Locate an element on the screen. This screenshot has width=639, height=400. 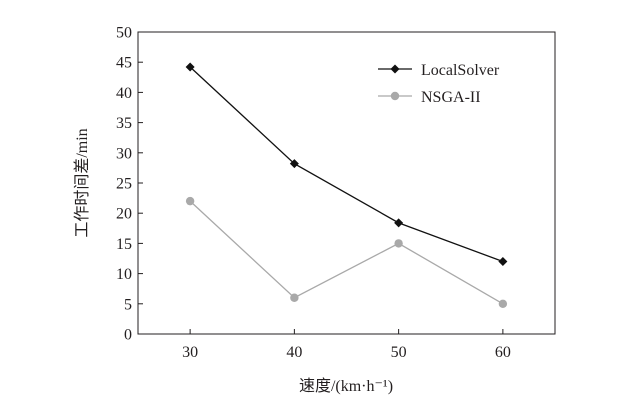
x-tick-label: 60 is located at coordinates (503, 352).